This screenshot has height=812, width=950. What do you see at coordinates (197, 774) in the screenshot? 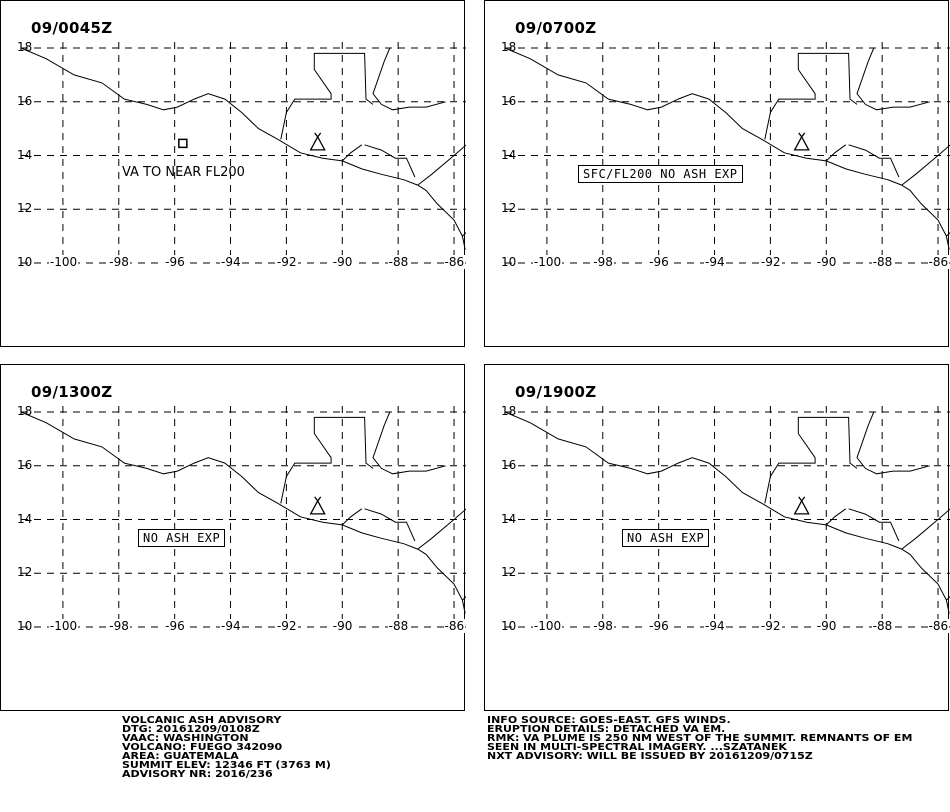
I see `advisory-line: ADVISORY NR: 2016/236` at bounding box center [197, 774].